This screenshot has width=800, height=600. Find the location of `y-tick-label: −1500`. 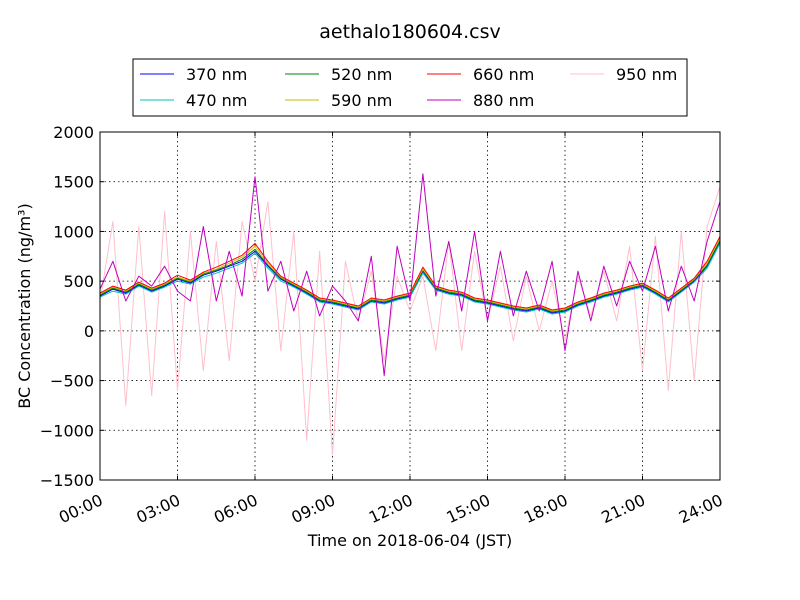

y-tick-label: −1500 is located at coordinates (67, 480).